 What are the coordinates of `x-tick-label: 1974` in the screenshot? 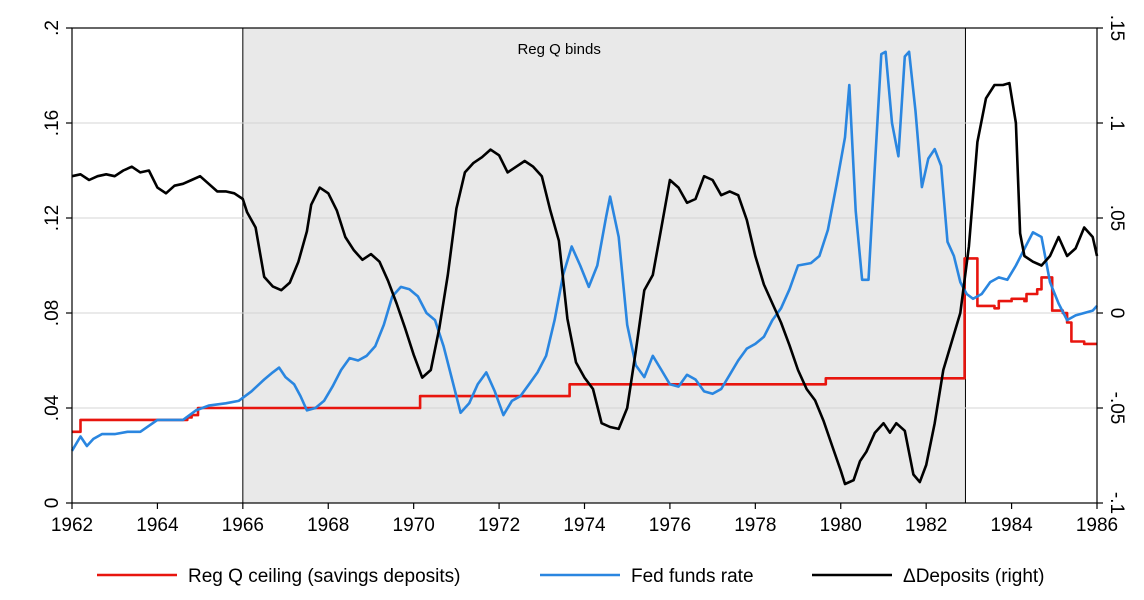 It's located at (584, 525).